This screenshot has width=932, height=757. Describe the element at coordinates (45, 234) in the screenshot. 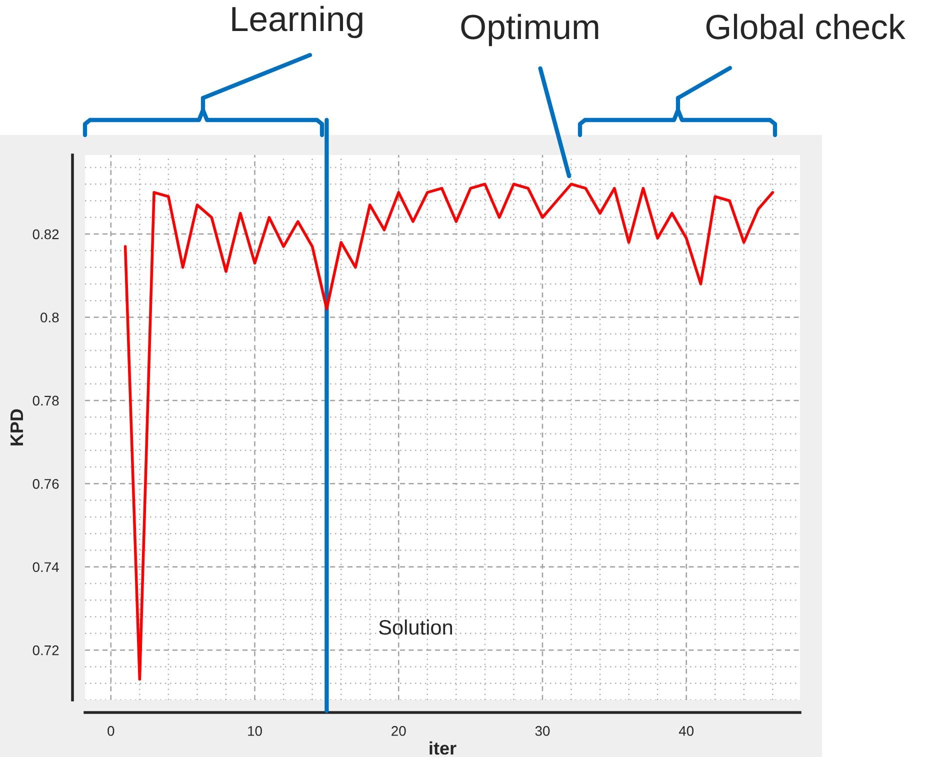

I see `y-tick-label: 0.82` at that location.